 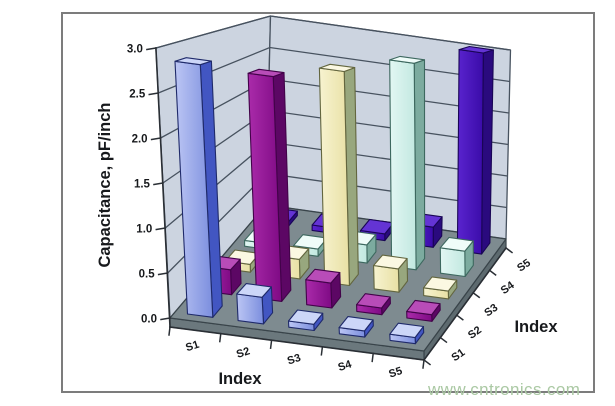 I want to click on value-axis-title: Capacitance, pF/inch, so click(x=105, y=184).